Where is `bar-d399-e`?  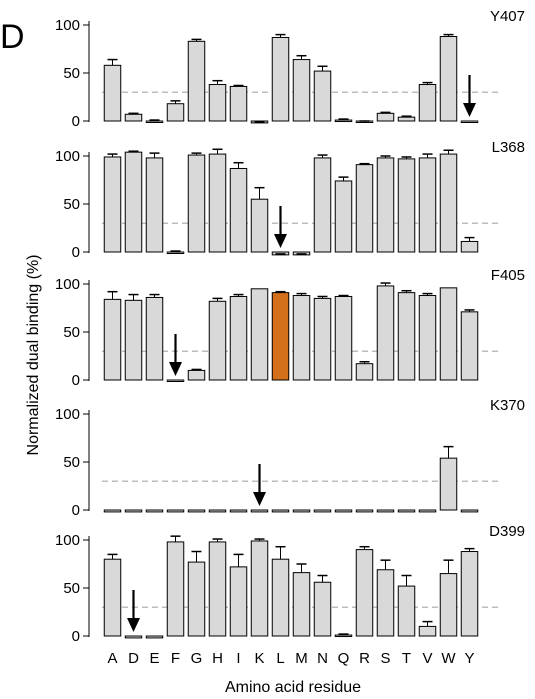
bar-d399-e is located at coordinates (154, 637).